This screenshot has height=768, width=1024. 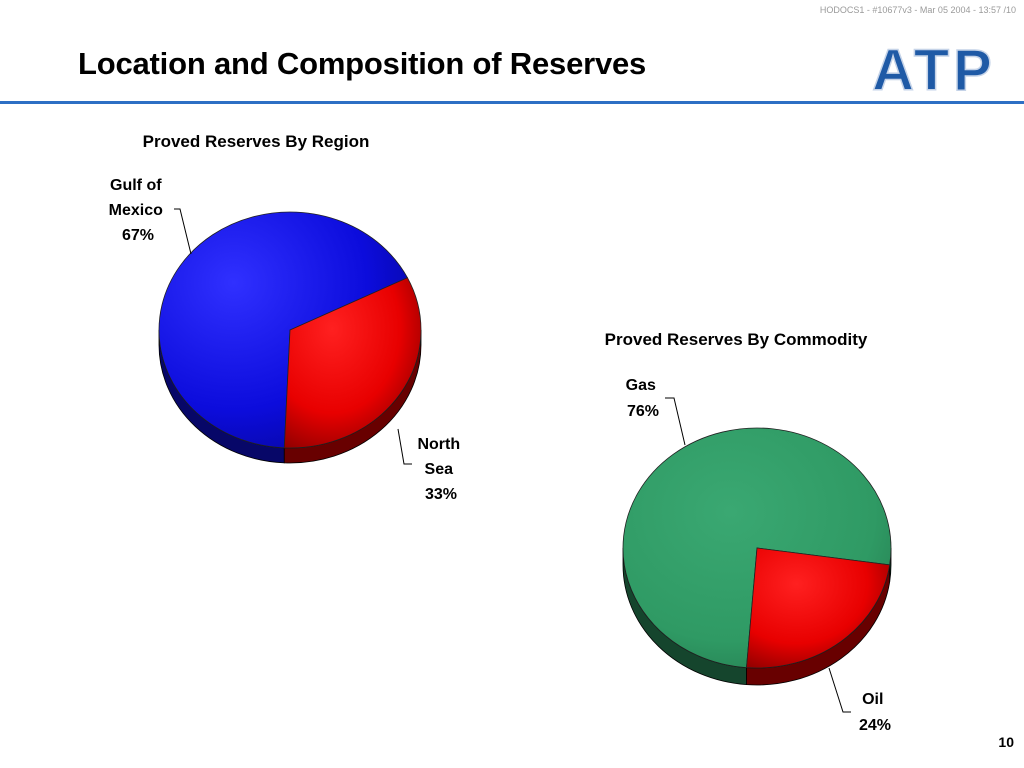 I want to click on atp-logo: ATP, so click(x=933, y=69).